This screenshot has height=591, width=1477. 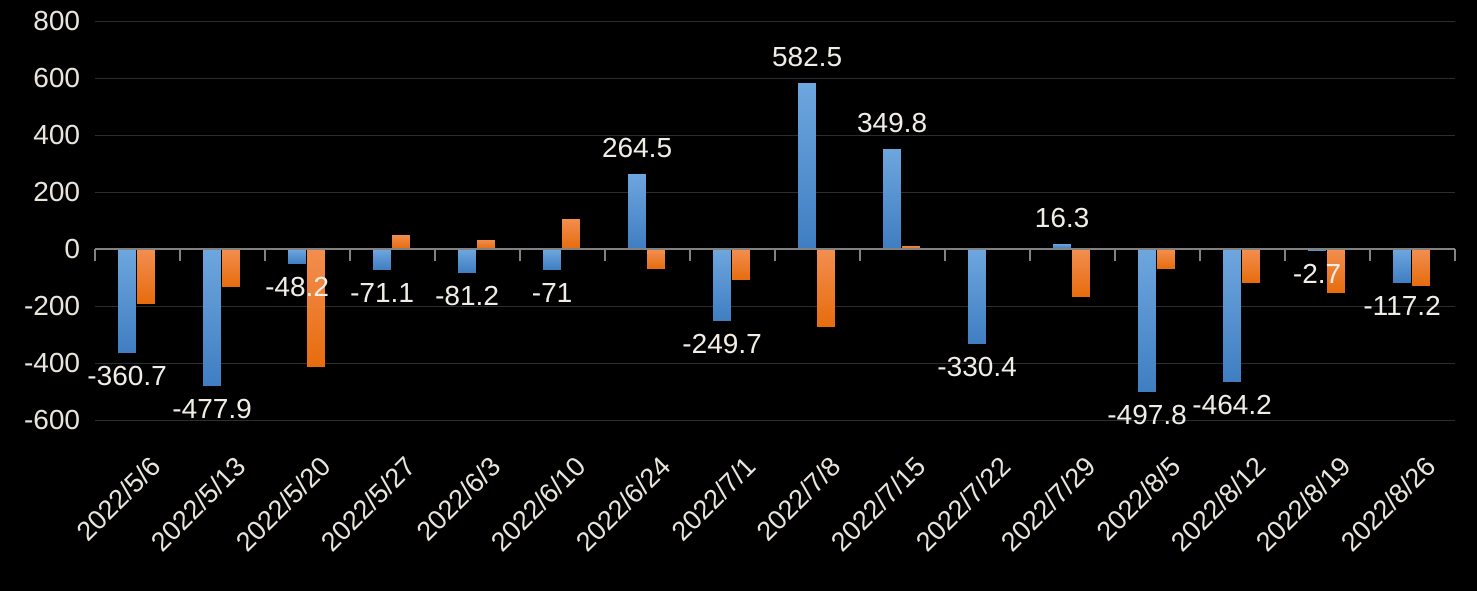 What do you see at coordinates (56, 134) in the screenshot?
I see `y-tick-label: 400` at bounding box center [56, 134].